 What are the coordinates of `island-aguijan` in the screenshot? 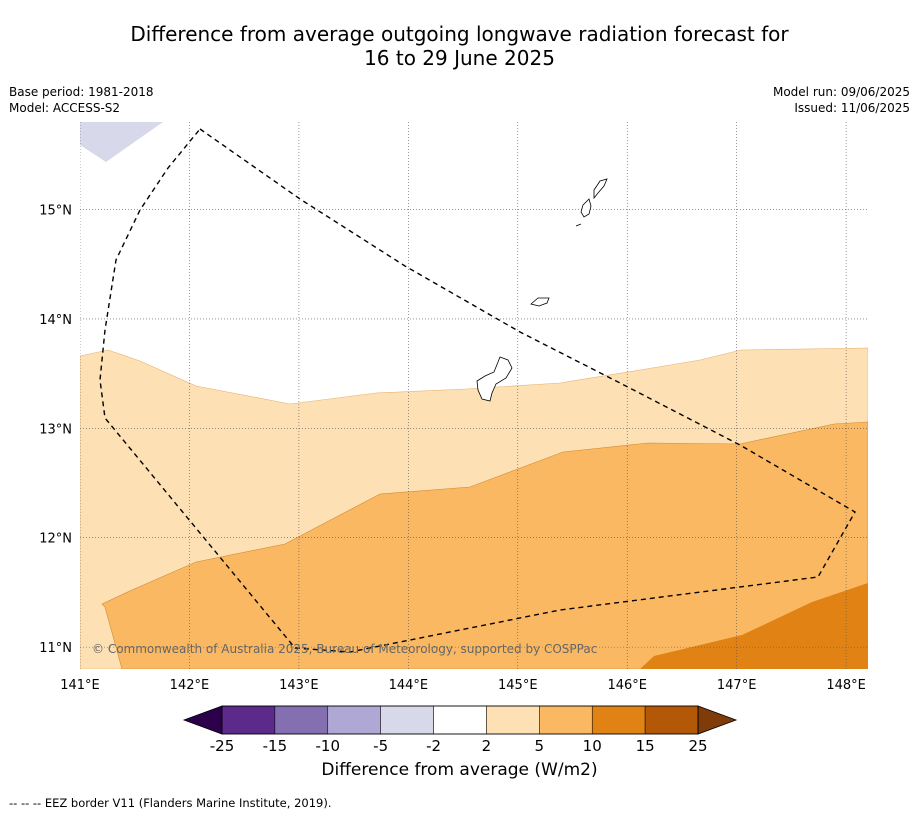 It's located at (578, 225).